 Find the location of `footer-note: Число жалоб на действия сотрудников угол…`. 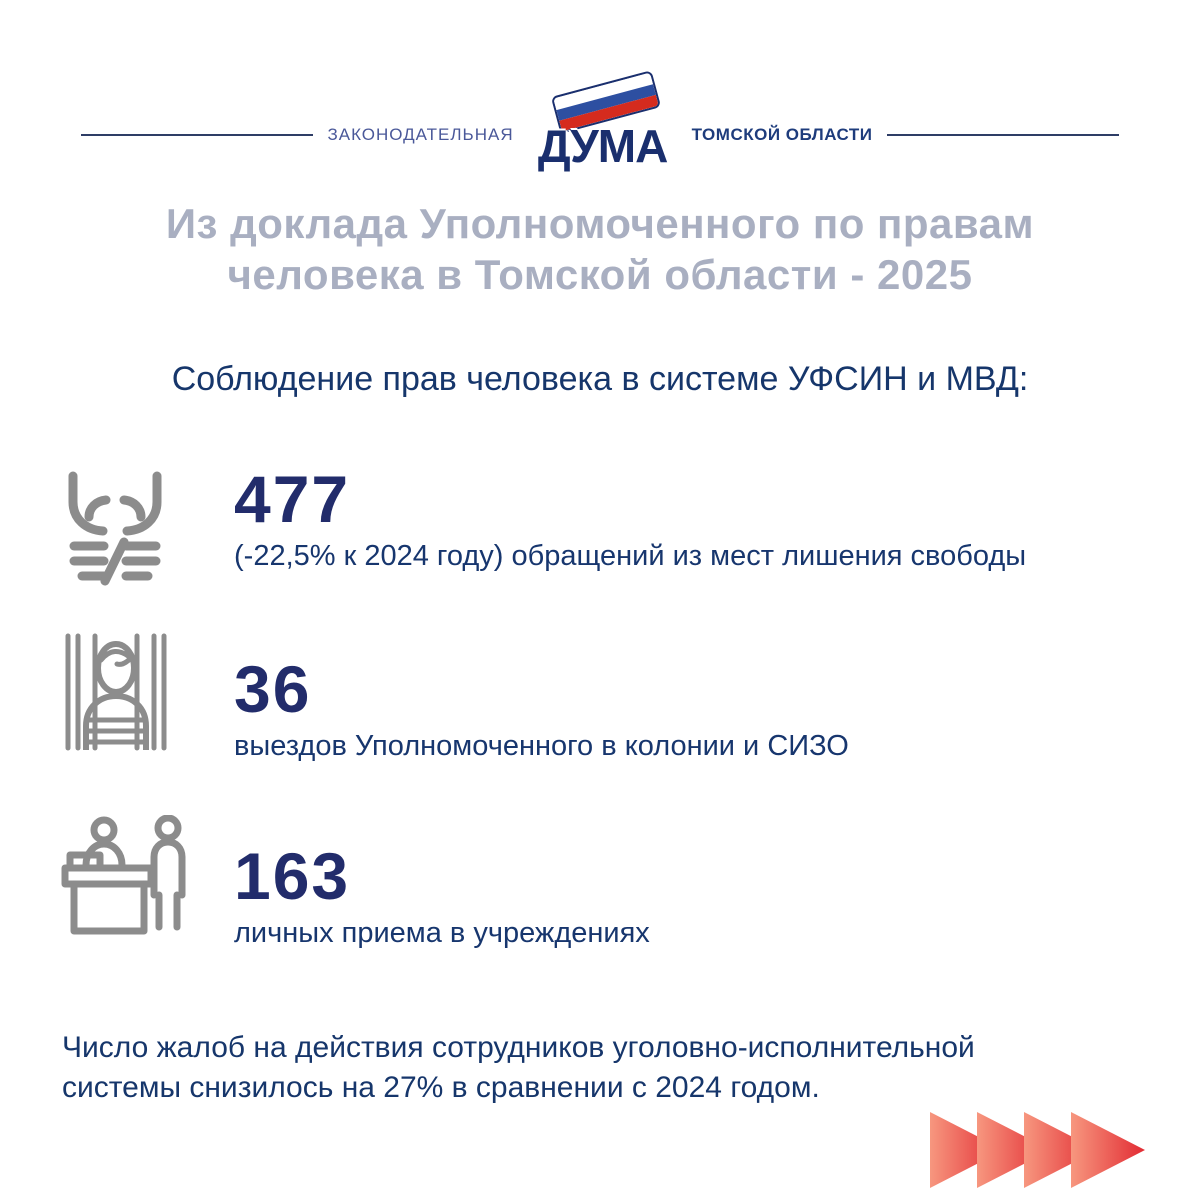

footer-note: Число жалоб на действия сотрудников угол… is located at coordinates (518, 1067).